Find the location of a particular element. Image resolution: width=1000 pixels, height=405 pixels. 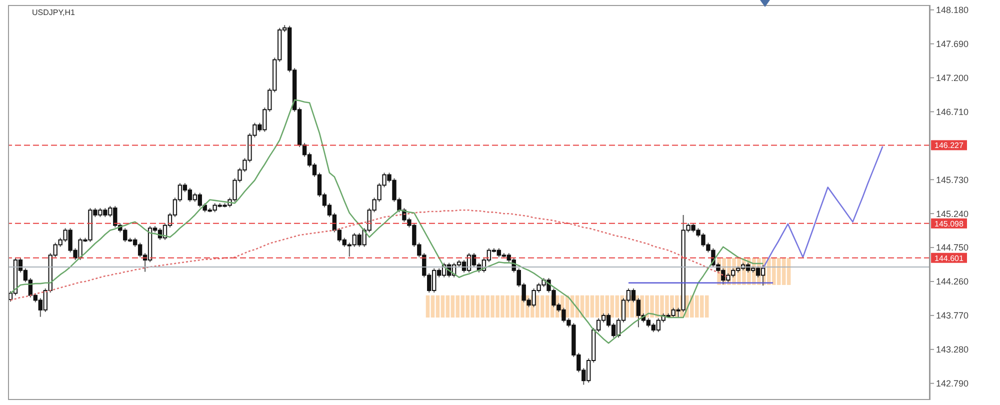

y-tick-label: 147.200 is located at coordinates (952, 77).